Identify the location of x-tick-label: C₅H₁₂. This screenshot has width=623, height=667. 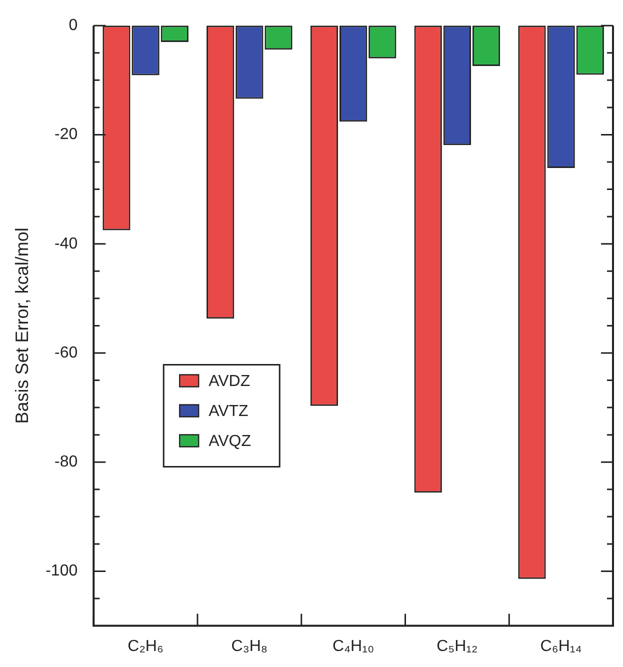
(457, 646).